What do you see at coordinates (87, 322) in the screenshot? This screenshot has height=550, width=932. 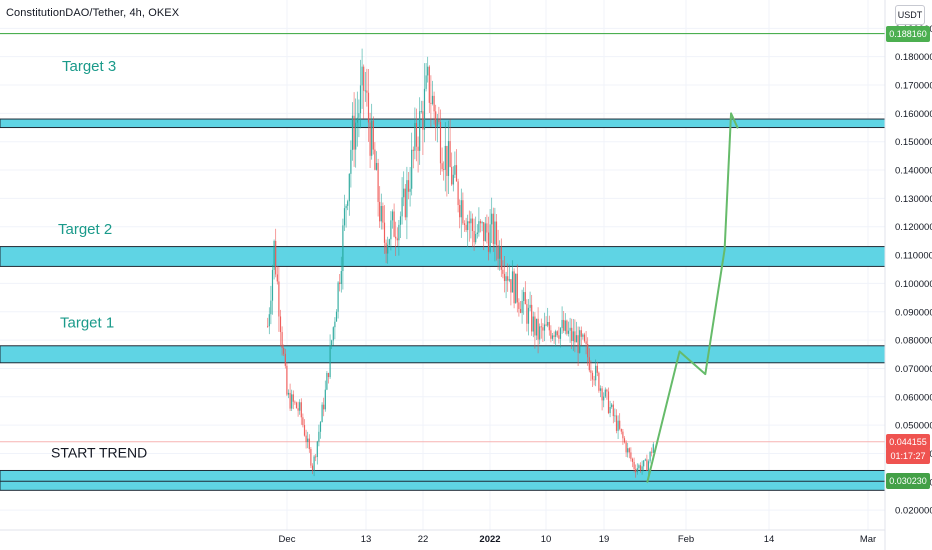 I see `target-1-label: Target 1` at bounding box center [87, 322].